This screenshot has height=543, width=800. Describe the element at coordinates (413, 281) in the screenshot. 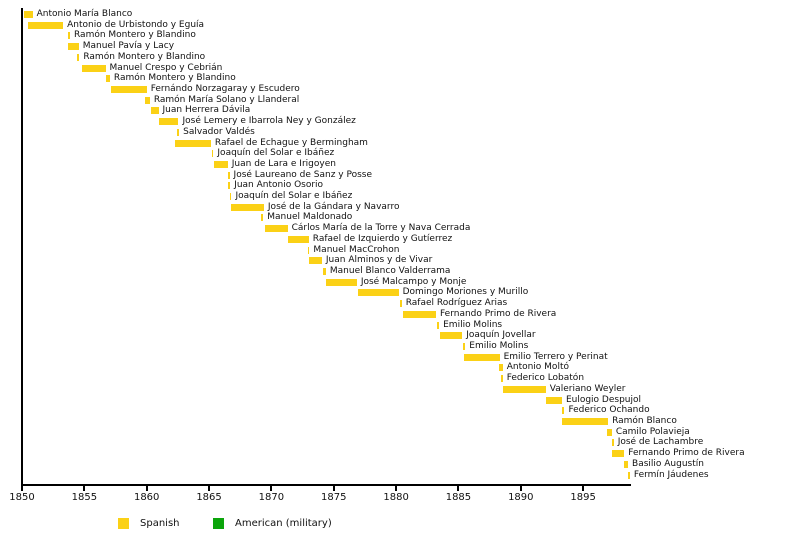

I see `governor-name-label: José Malcampo y Monje` at that location.